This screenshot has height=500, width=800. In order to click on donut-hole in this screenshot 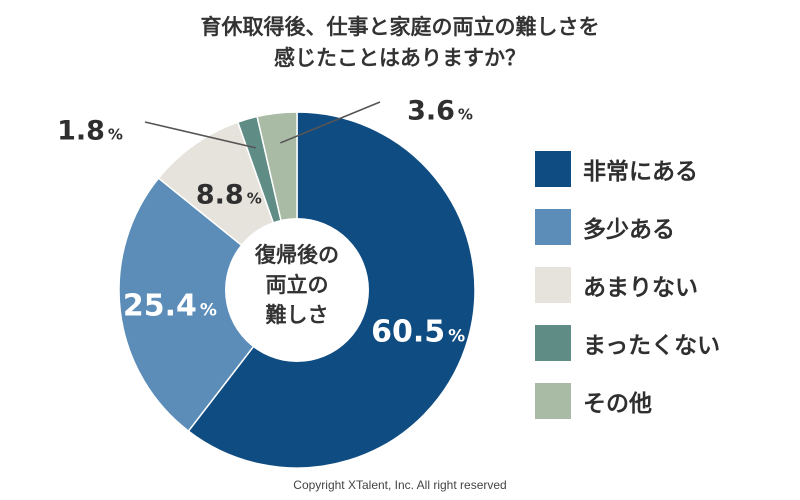, I will do `click(297, 290)`.